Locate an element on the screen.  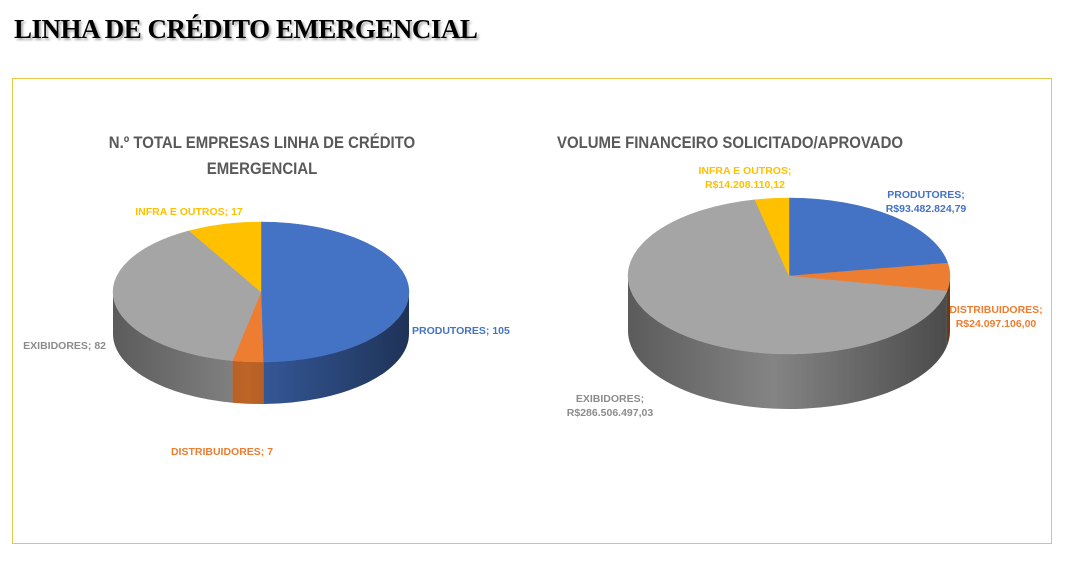
pie-1-label-infra-e-outros: INFRA E OUTROS; 17 is located at coordinates (189, 212).